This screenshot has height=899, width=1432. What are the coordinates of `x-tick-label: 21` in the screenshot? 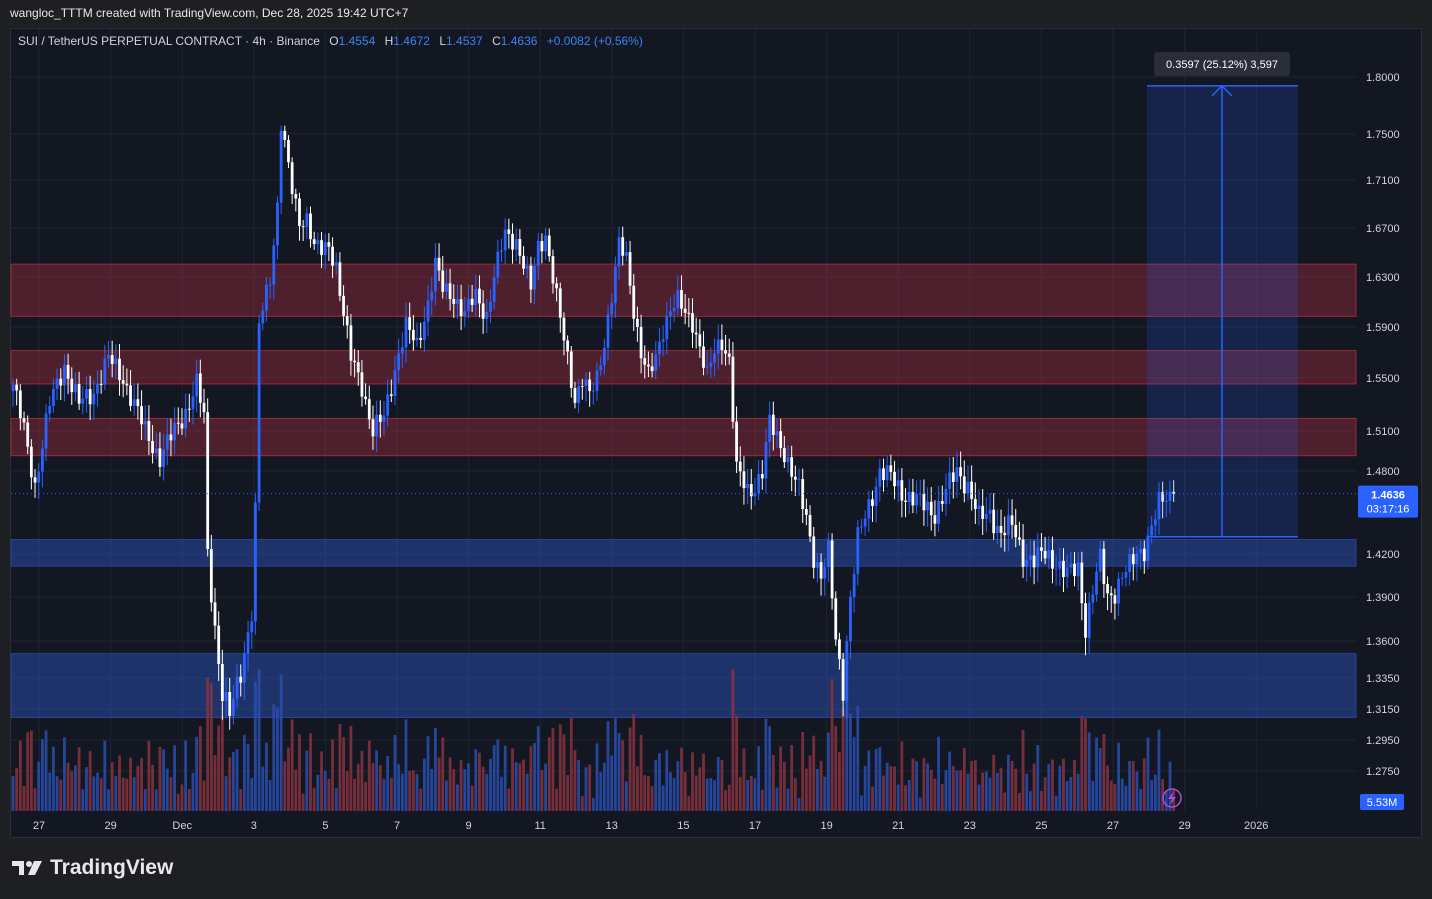 It's located at (898, 826).